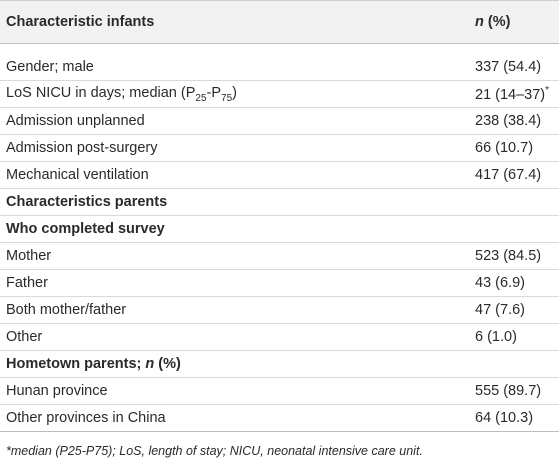 The image size is (559, 460). Describe the element at coordinates (547, 91) in the screenshot. I see `text-segment: *` at that location.